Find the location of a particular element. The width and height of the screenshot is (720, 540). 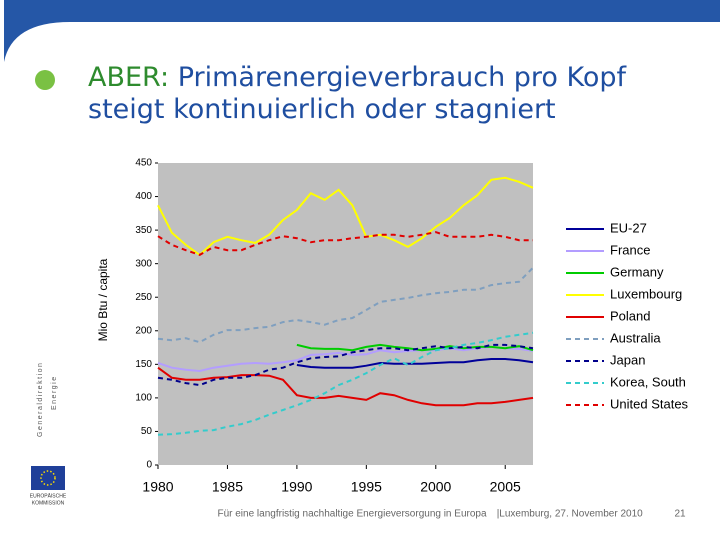

eu-flag is located at coordinates (48, 478).